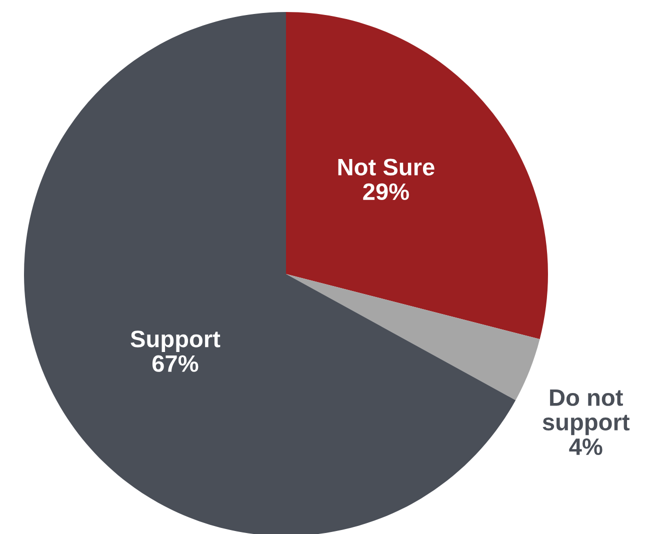 The image size is (667, 534). Describe the element at coordinates (175, 341) in the screenshot. I see `slice-label: Support` at that location.